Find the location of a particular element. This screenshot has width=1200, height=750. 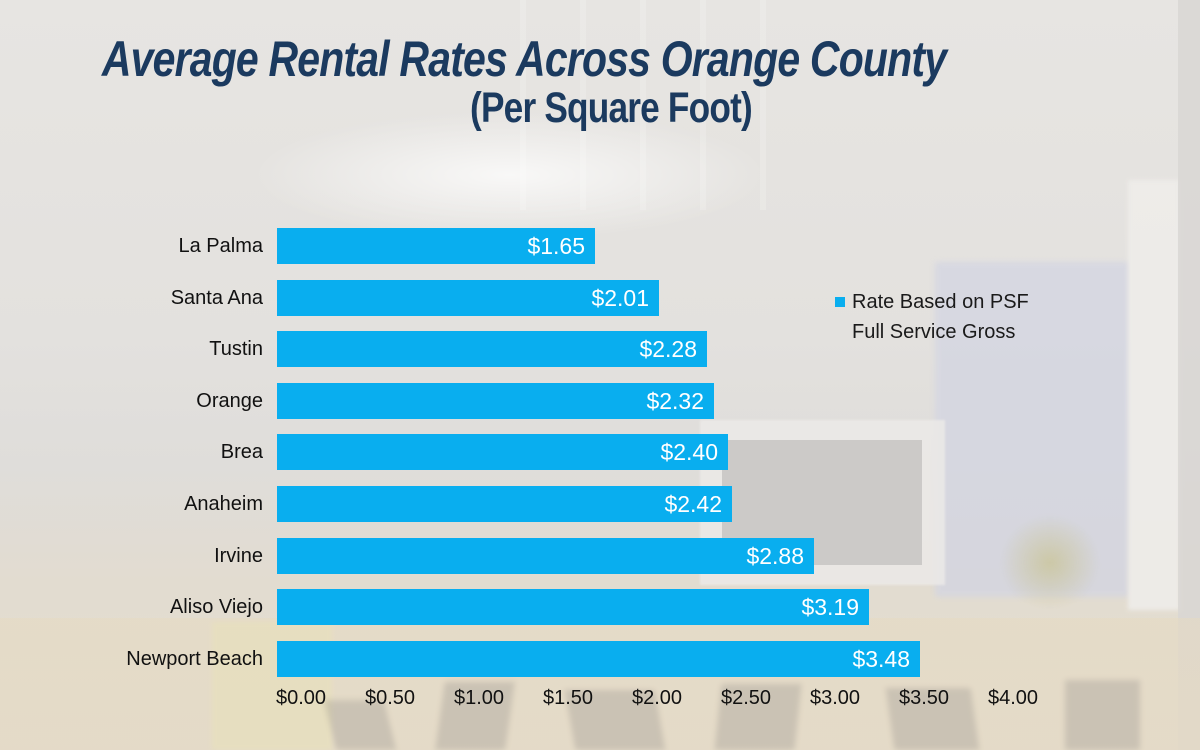

bar: $3.48 is located at coordinates (598, 659).